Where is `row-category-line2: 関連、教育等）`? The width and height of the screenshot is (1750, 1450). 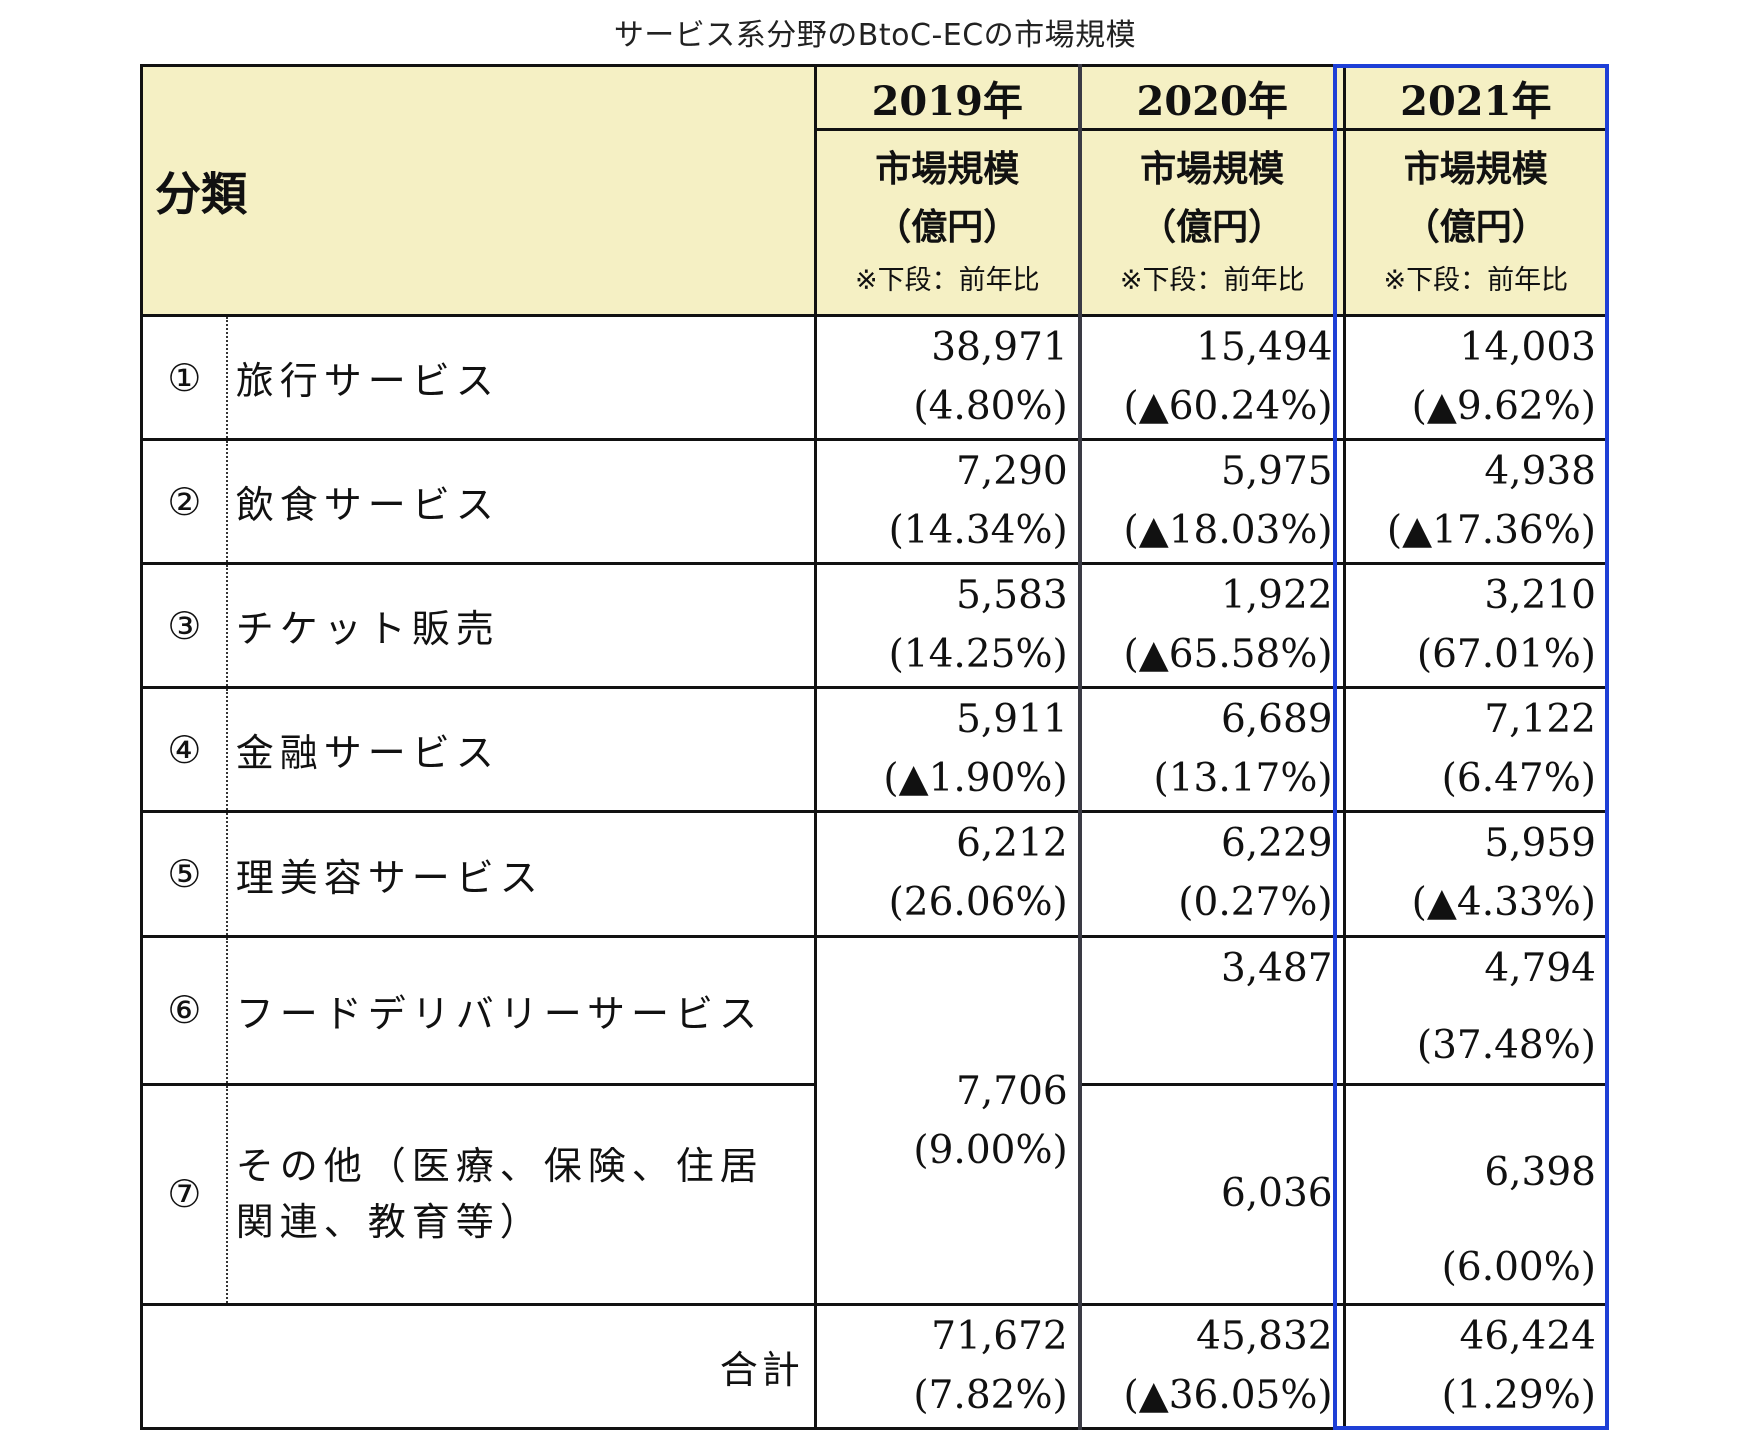 row-category-line2: 関連、教育等） is located at coordinates (389, 1222).